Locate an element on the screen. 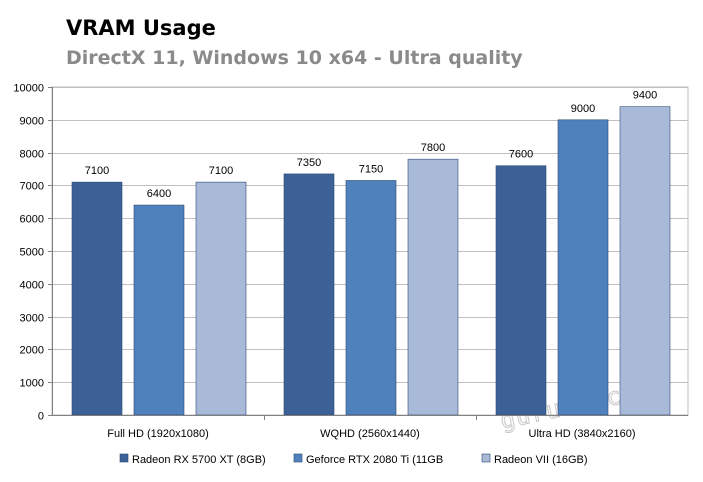 The width and height of the screenshot is (703, 482). x-category-label: Full HD (1920x1080) is located at coordinates (158, 434).